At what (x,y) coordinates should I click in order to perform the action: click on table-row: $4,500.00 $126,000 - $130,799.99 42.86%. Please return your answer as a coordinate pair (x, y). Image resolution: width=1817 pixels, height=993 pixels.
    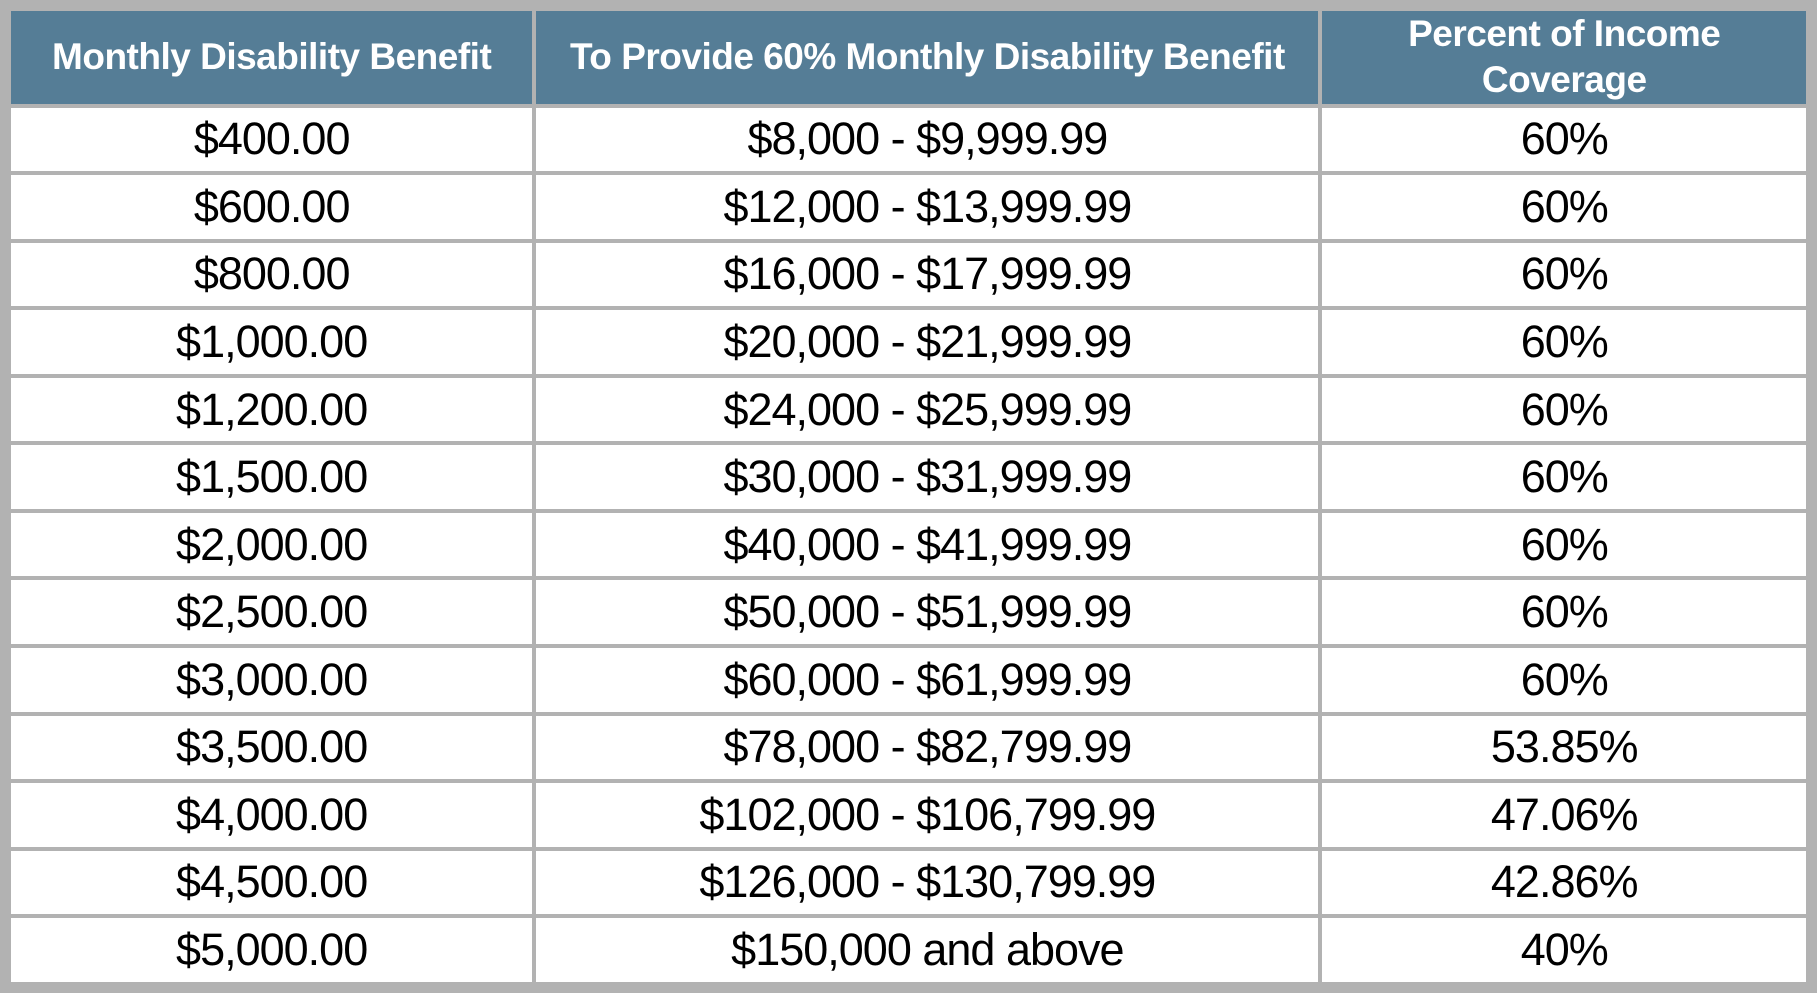
    Looking at the image, I should click on (908, 882).